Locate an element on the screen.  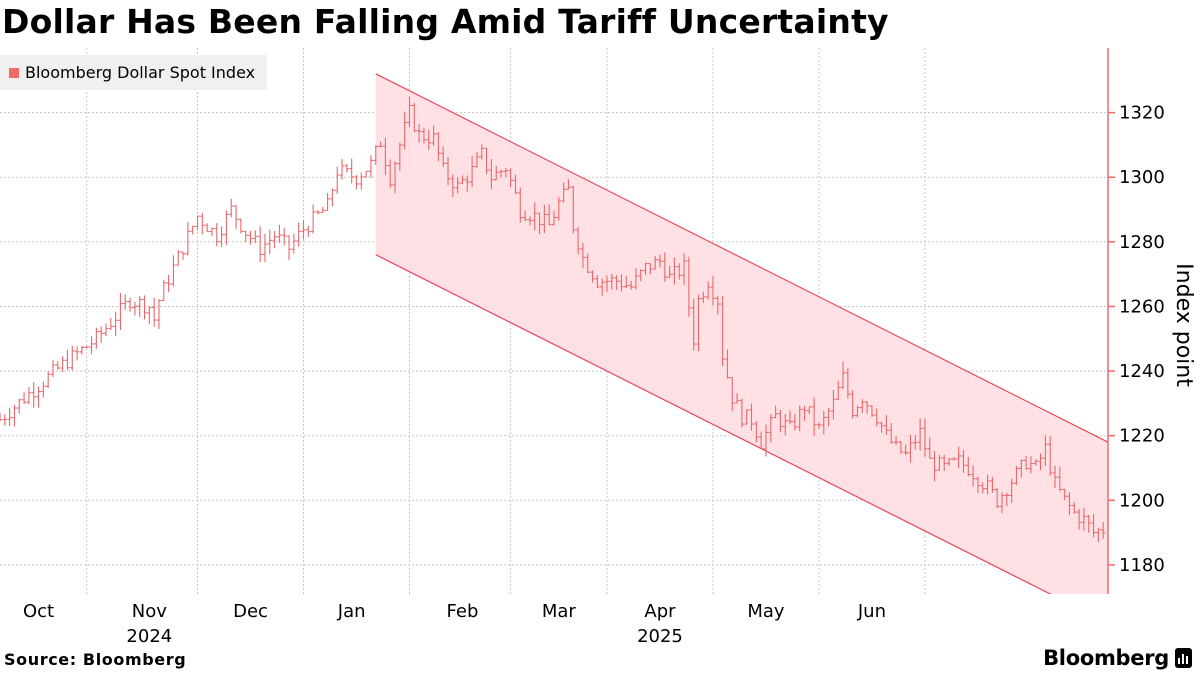
y-tick-label: 1180 is located at coordinates (1142, 565).